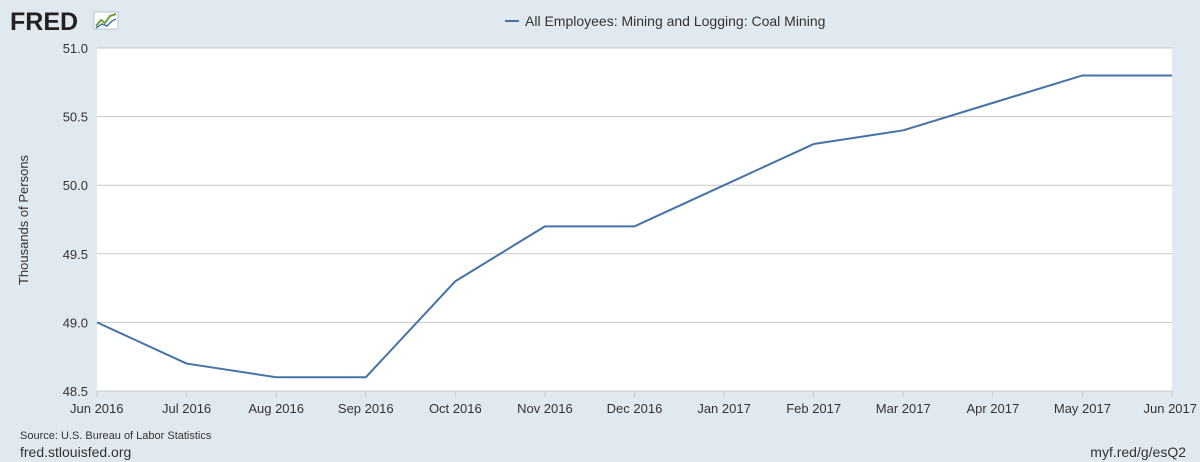 The width and height of the screenshot is (1200, 462). What do you see at coordinates (186, 408) in the screenshot?
I see `x-tick-label: Jul 2016` at bounding box center [186, 408].